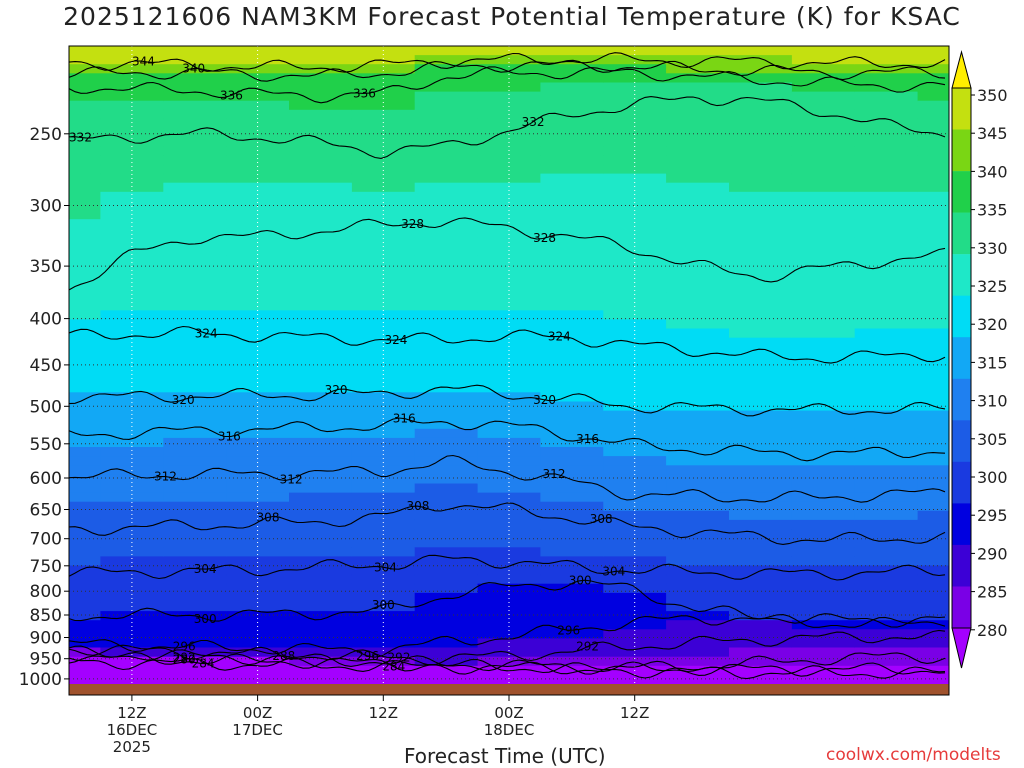 Image resolution: width=1024 pixels, height=768 pixels. What do you see at coordinates (913, 755) in the screenshot?
I see `credit-link: coolwx.com/modelts` at bounding box center [913, 755].